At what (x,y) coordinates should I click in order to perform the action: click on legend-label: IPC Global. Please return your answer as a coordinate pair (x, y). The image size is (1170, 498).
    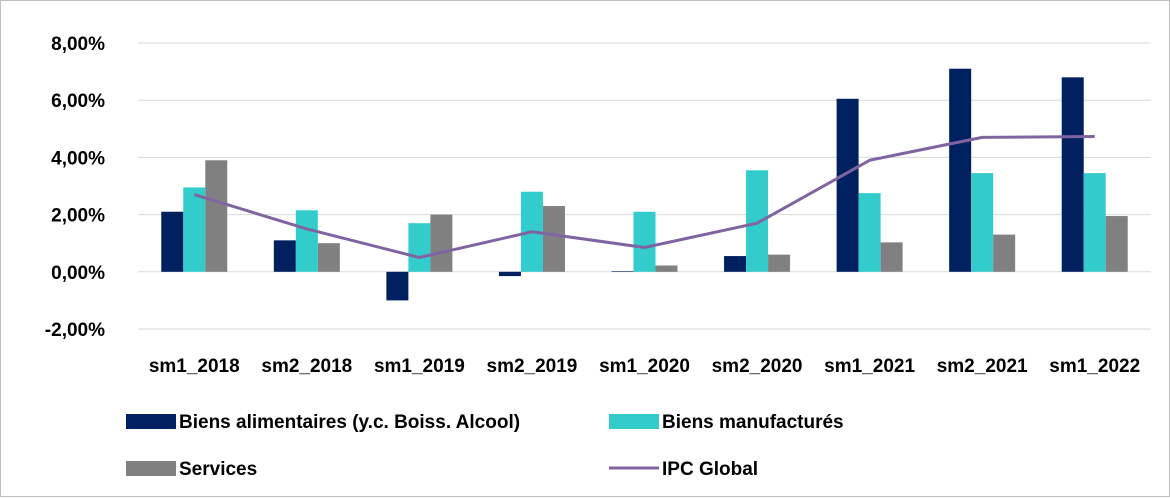
    Looking at the image, I should click on (710, 469).